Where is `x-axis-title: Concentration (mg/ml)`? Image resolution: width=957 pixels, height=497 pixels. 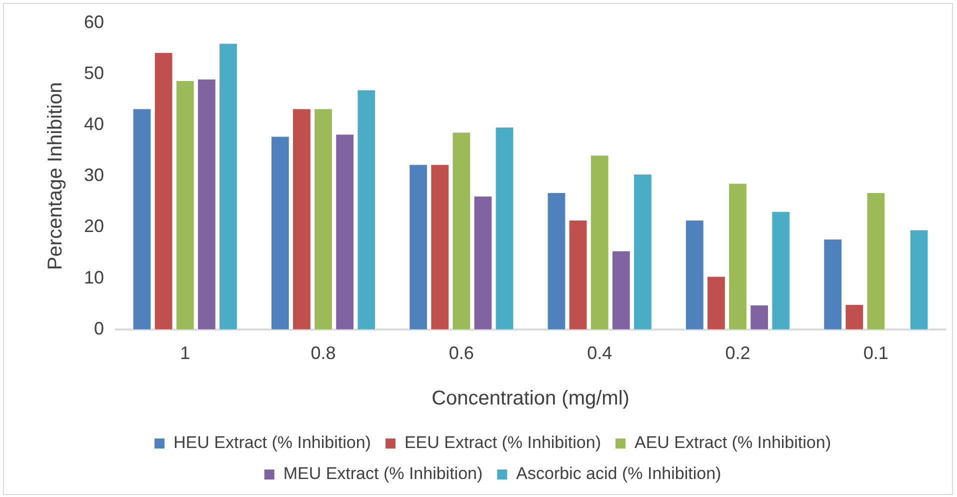
x-axis-title: Concentration (mg/ml) is located at coordinates (531, 399).